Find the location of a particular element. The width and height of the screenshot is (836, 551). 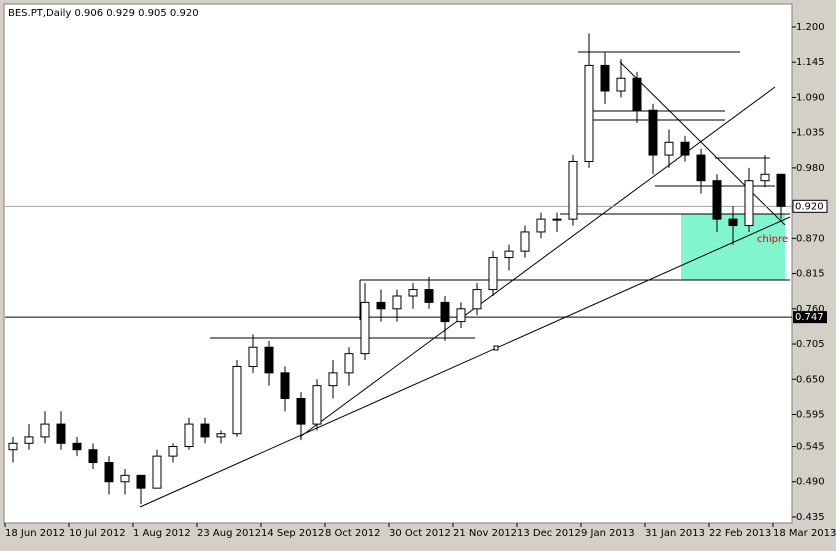

x-tick-label: 31 Jan 2013 is located at coordinates (675, 533).